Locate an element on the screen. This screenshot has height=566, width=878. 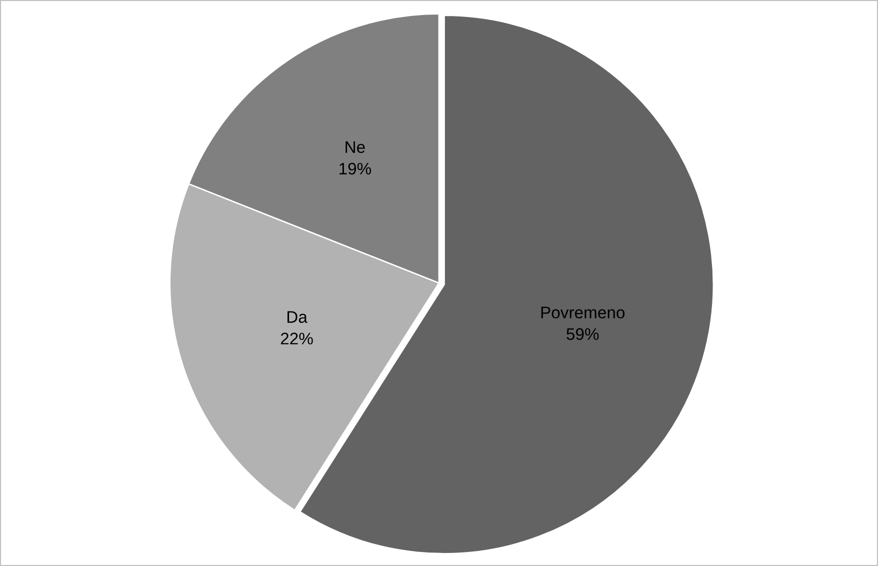
data-label: 19% is located at coordinates (356, 168).